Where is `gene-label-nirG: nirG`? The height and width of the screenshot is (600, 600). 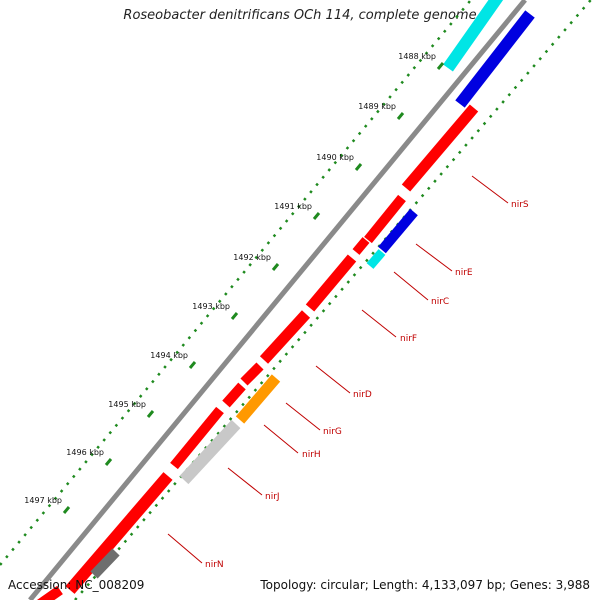
gene-label-nirG: nirG is located at coordinates (332, 432).